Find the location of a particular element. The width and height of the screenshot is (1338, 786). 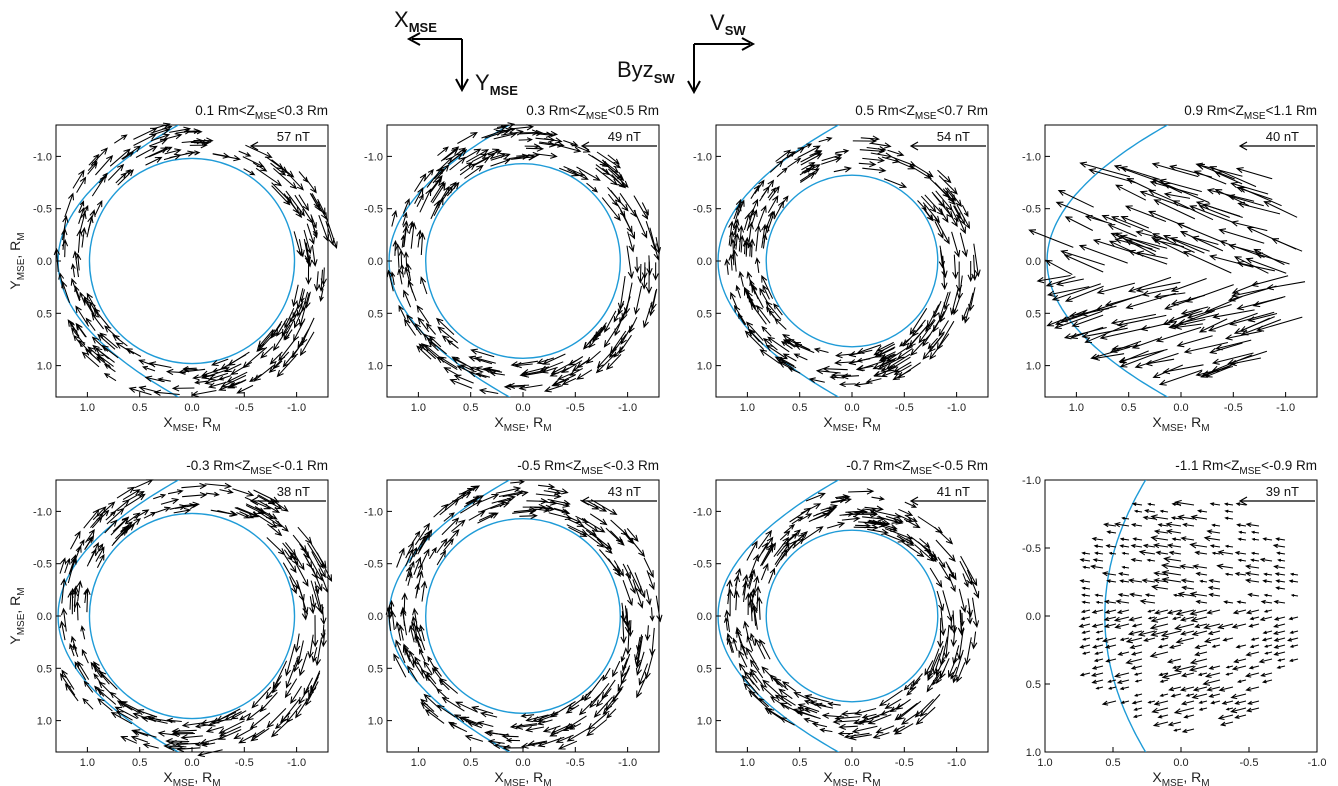

x-tick-label: -0.5 is located at coordinates (244, 763).